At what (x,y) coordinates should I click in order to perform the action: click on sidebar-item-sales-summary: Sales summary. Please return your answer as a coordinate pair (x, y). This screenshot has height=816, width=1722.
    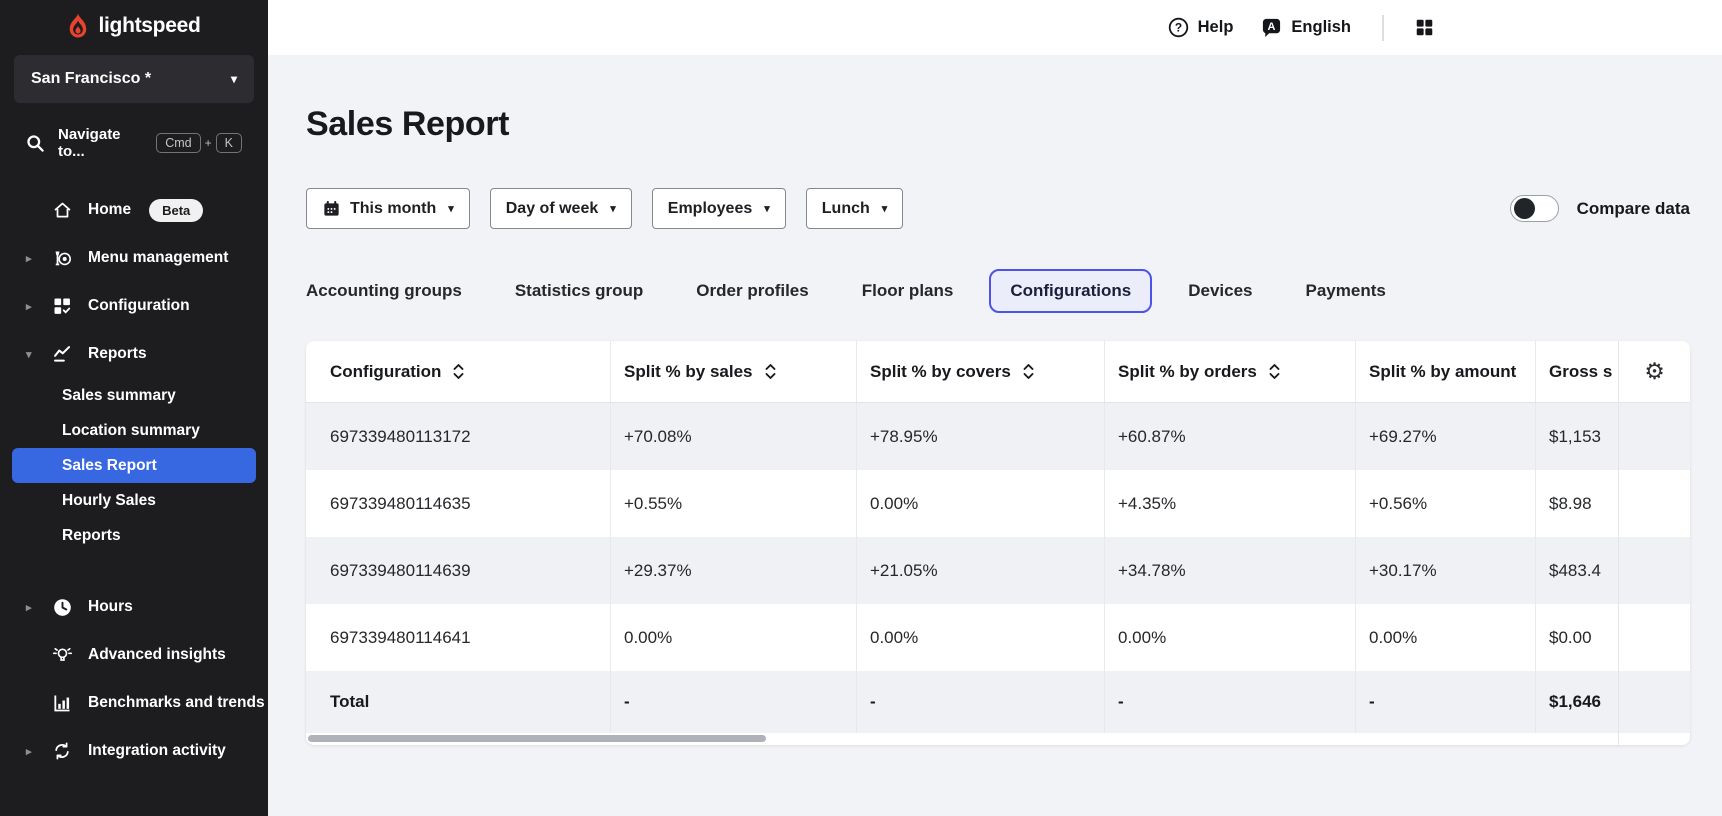
    Looking at the image, I should click on (119, 395).